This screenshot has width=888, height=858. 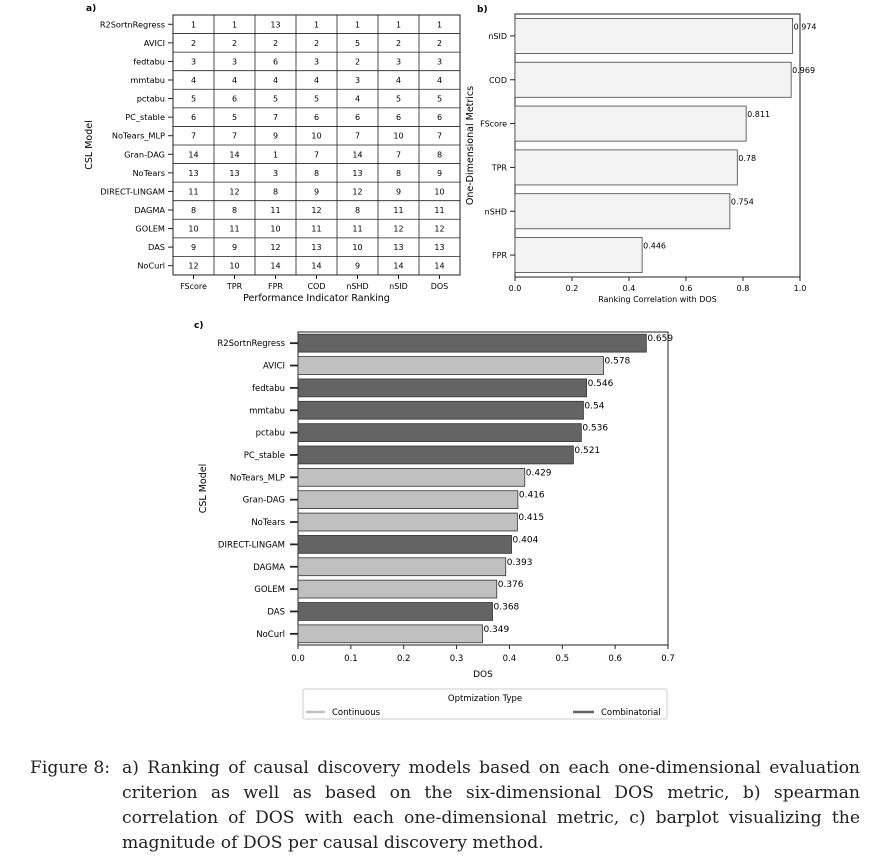 What do you see at coordinates (626, 167) in the screenshot?
I see `bar-tpr` at bounding box center [626, 167].